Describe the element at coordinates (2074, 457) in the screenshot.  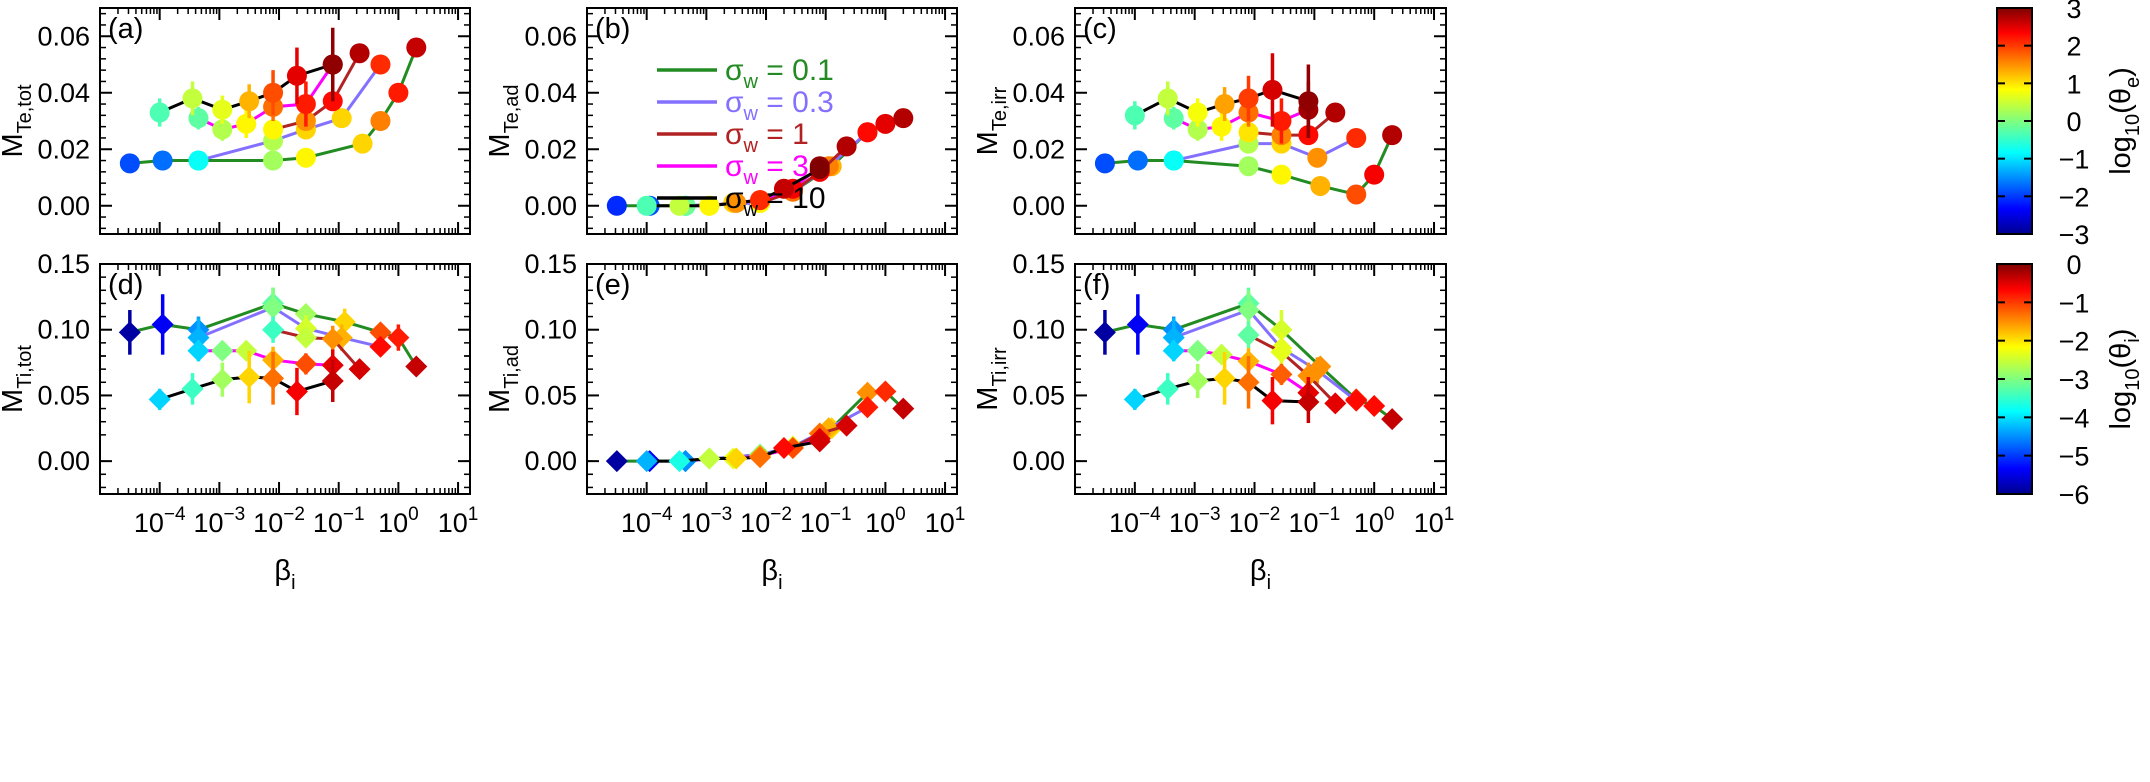
I see `colorbar-tick-label: −5` at that location.